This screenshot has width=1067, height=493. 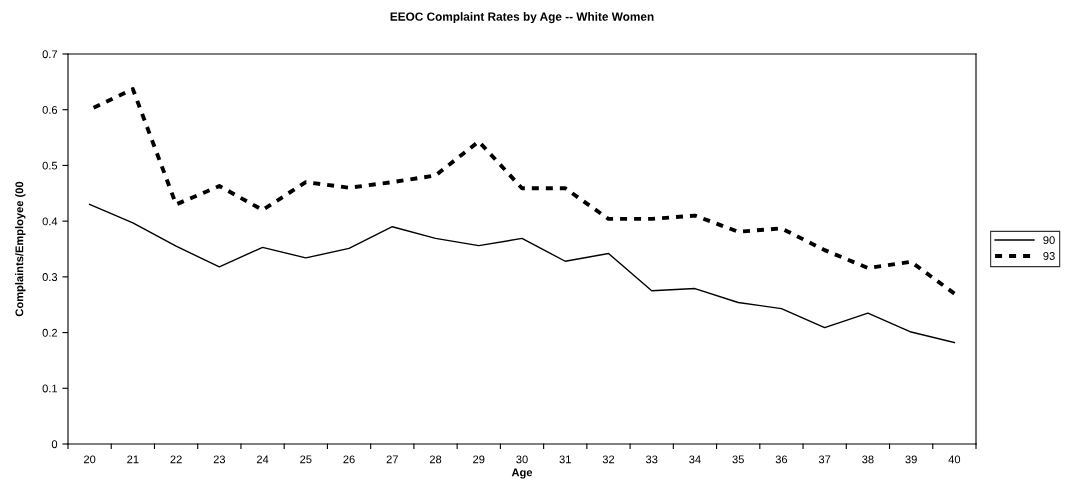 What do you see at coordinates (565, 459) in the screenshot?
I see `x-tick-label: 31` at bounding box center [565, 459].